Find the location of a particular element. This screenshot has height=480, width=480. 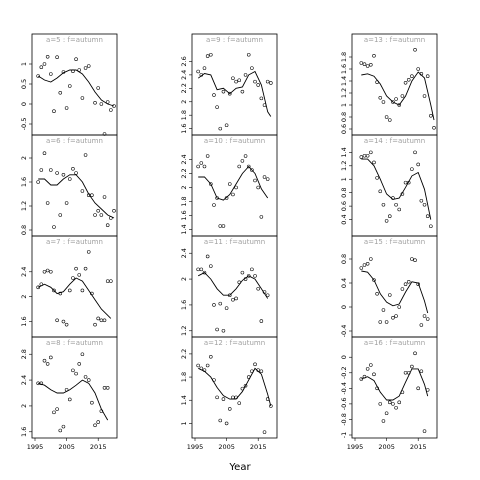

y-tick-label: 2.4 is located at coordinates (24, 272).